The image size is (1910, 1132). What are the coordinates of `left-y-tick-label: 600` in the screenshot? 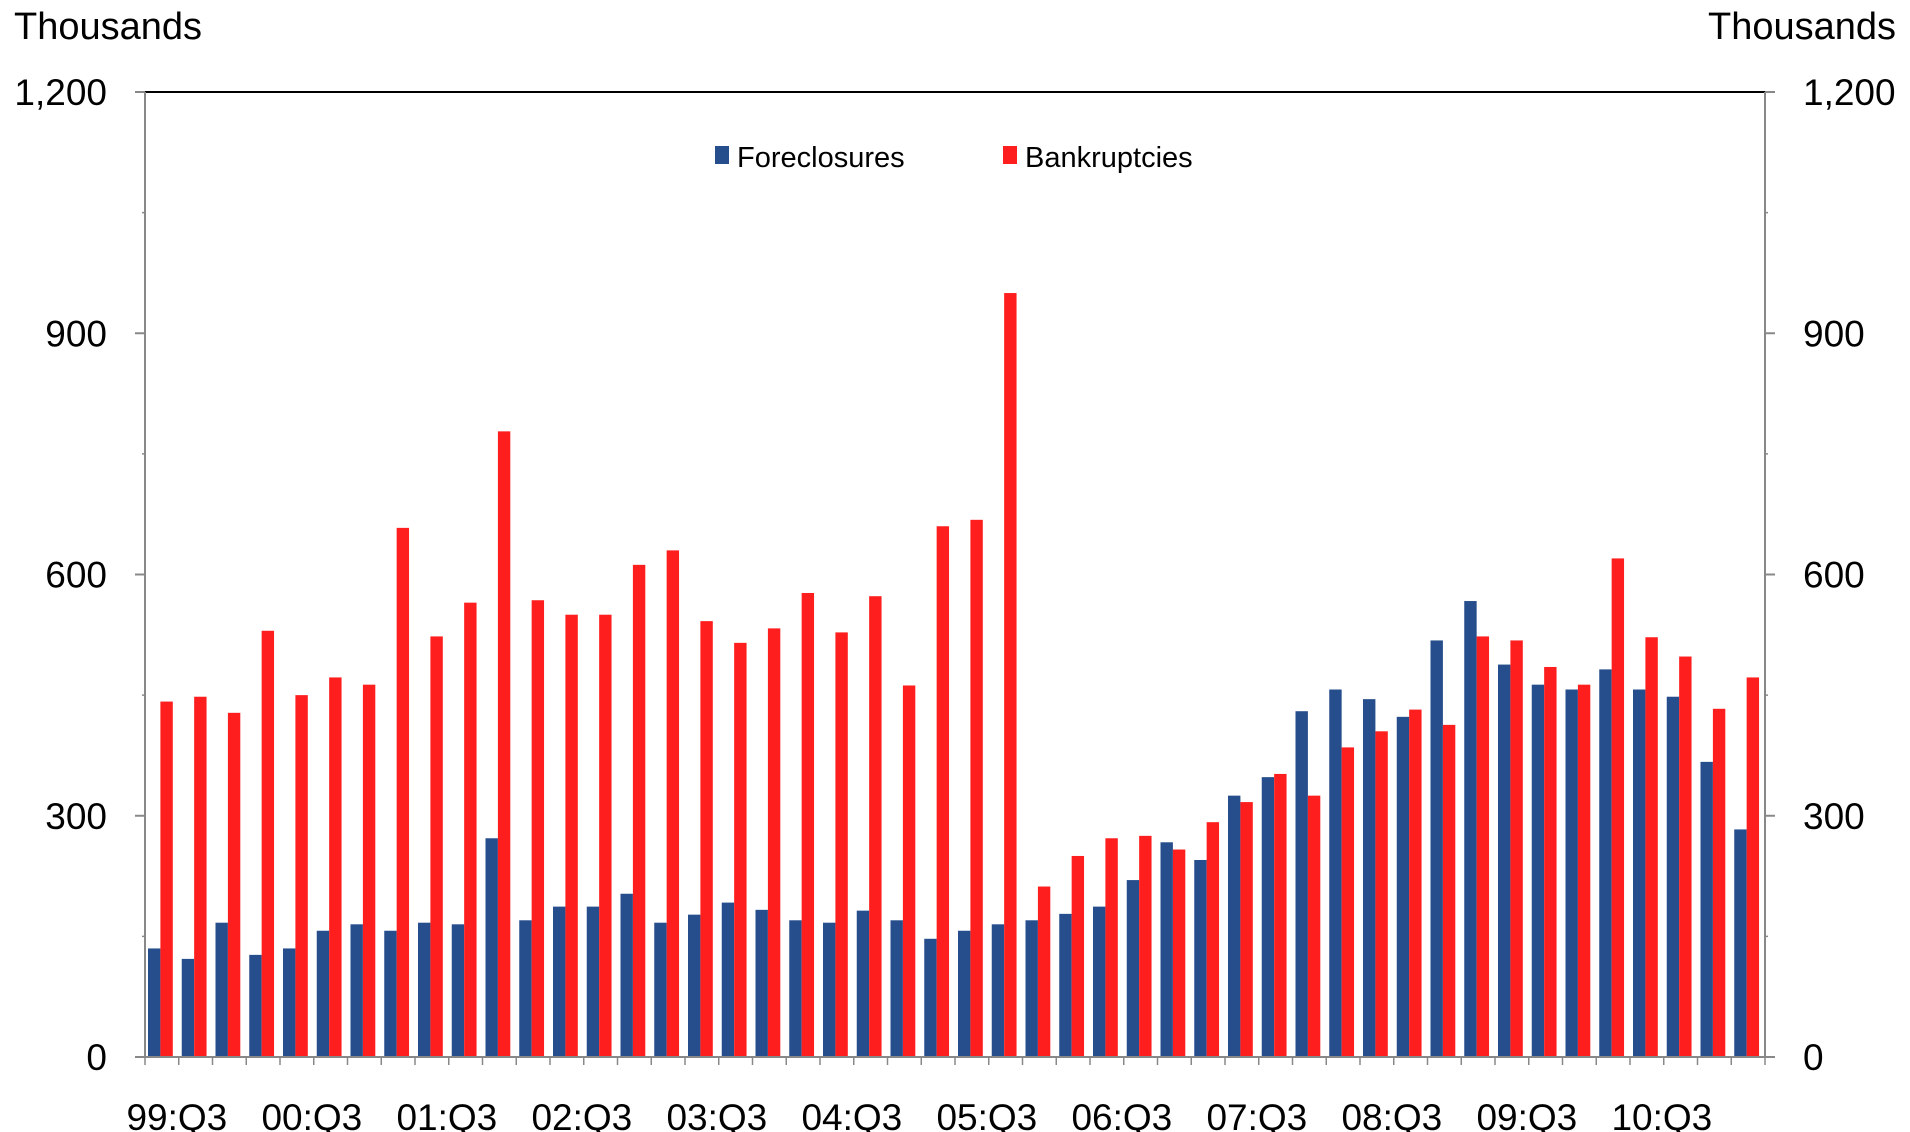 It's located at (76, 575).